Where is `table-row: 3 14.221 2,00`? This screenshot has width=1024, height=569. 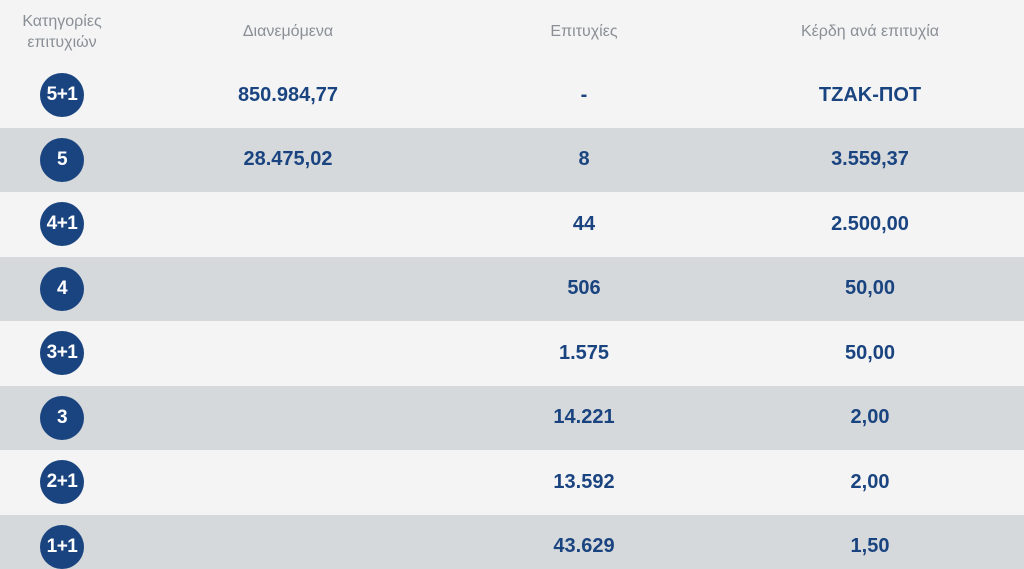 table-row: 3 14.221 2,00 is located at coordinates (512, 417).